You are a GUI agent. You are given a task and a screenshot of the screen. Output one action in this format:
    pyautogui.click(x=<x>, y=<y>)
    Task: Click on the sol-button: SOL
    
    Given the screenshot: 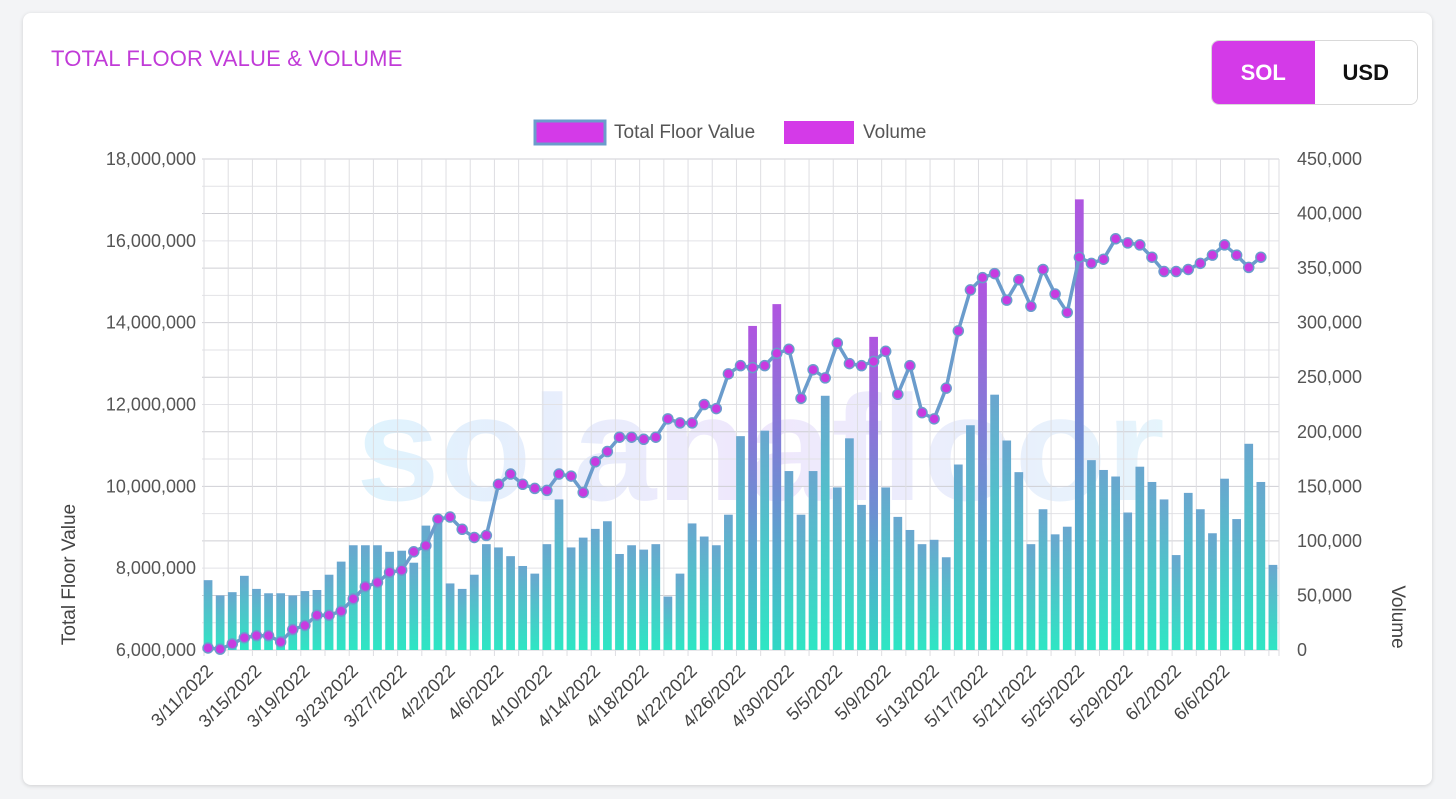 What is the action you would take?
    pyautogui.click(x=1263, y=72)
    